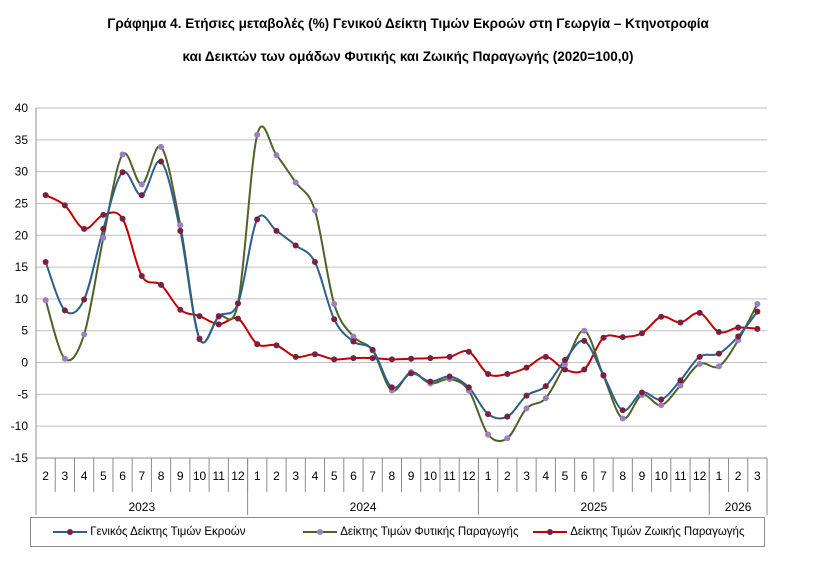 Image resolution: width=816 pixels, height=563 pixels. I want to click on y-tick-label: -5, so click(22, 394).